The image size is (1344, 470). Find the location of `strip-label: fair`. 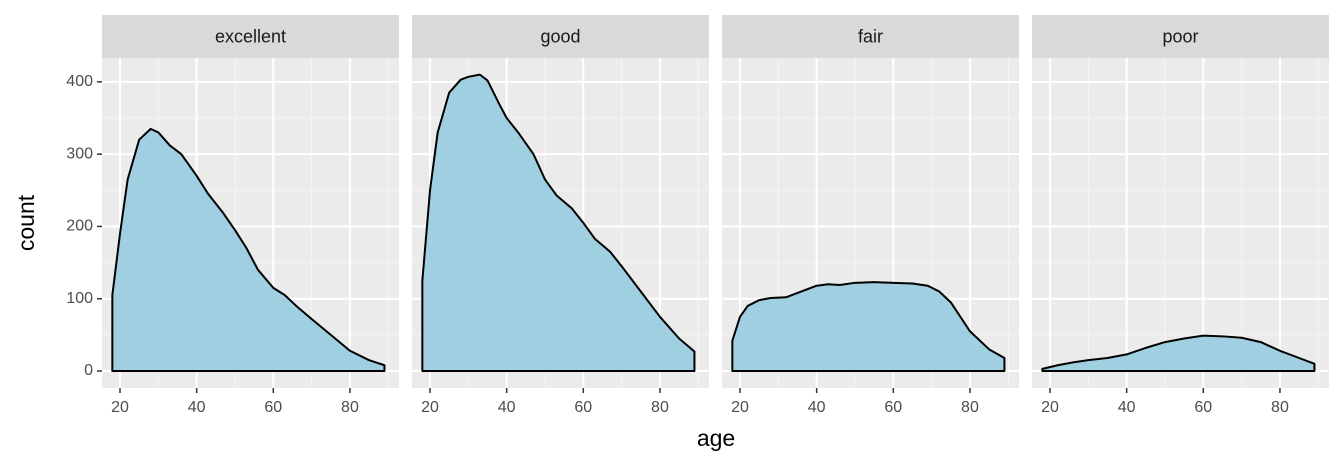

strip-label: fair is located at coordinates (870, 36).